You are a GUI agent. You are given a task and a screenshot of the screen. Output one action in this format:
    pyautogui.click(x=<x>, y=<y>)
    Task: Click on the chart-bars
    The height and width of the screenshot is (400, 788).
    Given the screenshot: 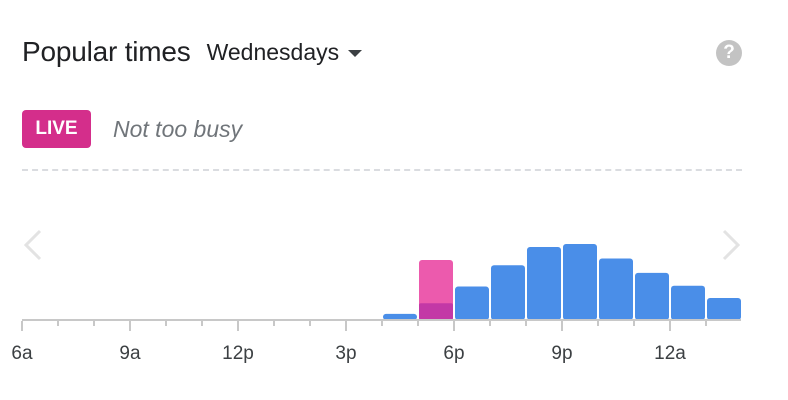 What is the action you would take?
    pyautogui.click(x=562, y=282)
    